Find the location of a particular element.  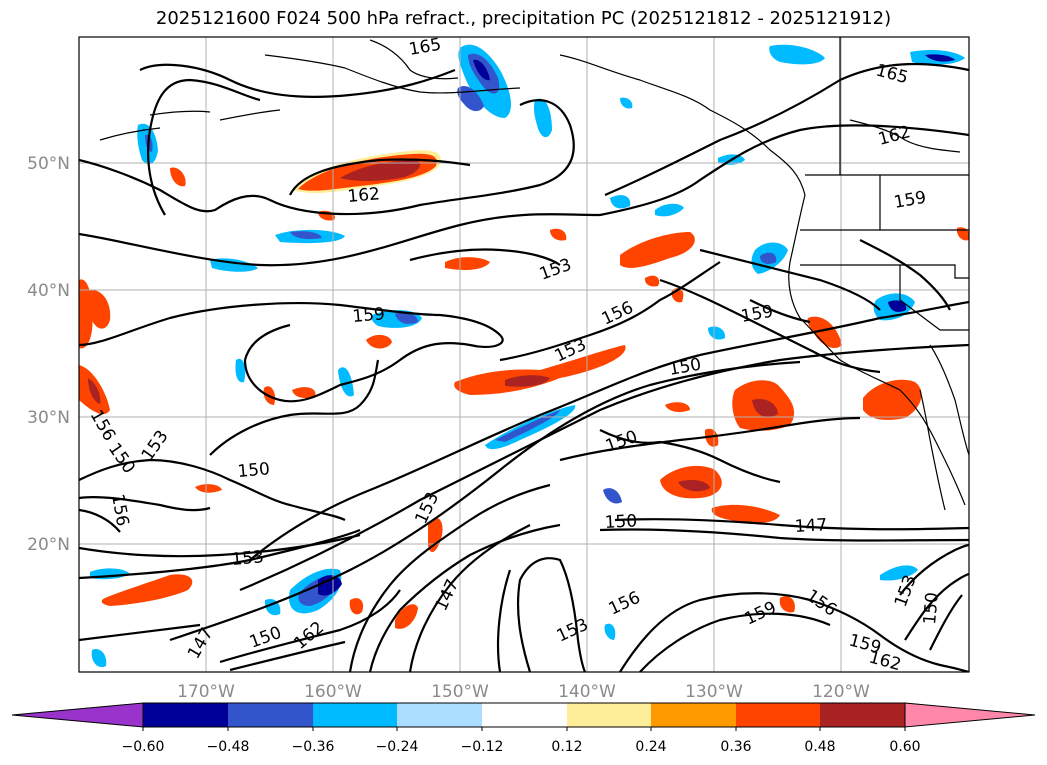

contour-label: 153 is located at coordinates (248, 558).